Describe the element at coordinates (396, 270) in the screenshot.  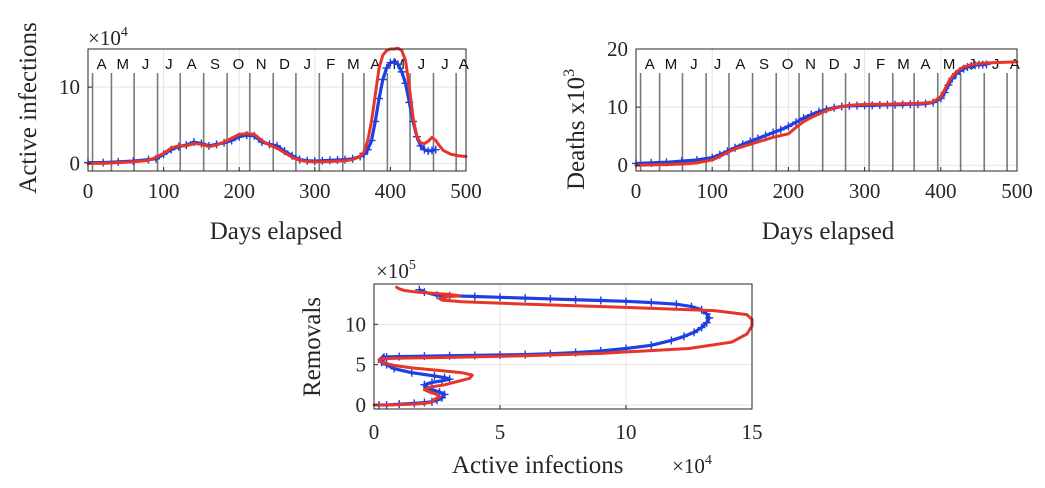
I see `y-multiplier: ×10⁵` at that location.